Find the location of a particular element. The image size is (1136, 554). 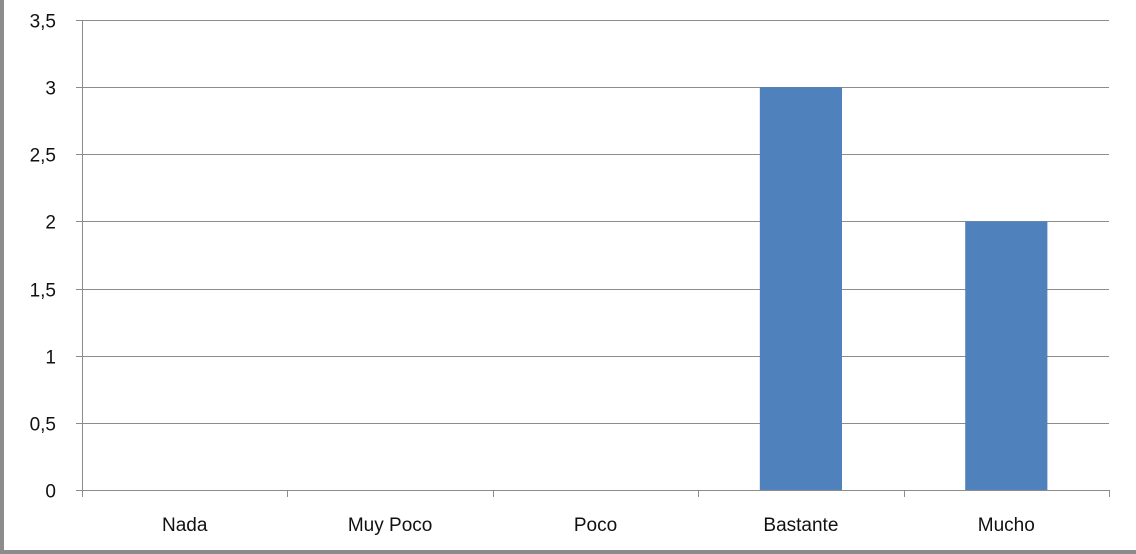

x-tick-label: Mucho is located at coordinates (1006, 525).